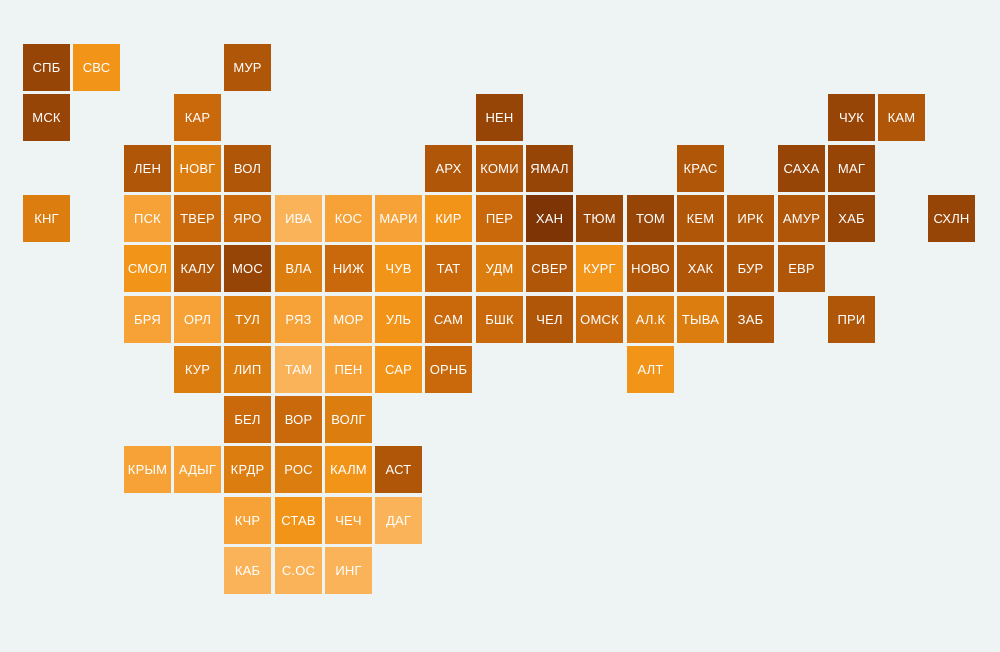 The image size is (1000, 652). I want to click on region-tile: БРЯ, so click(147, 319).